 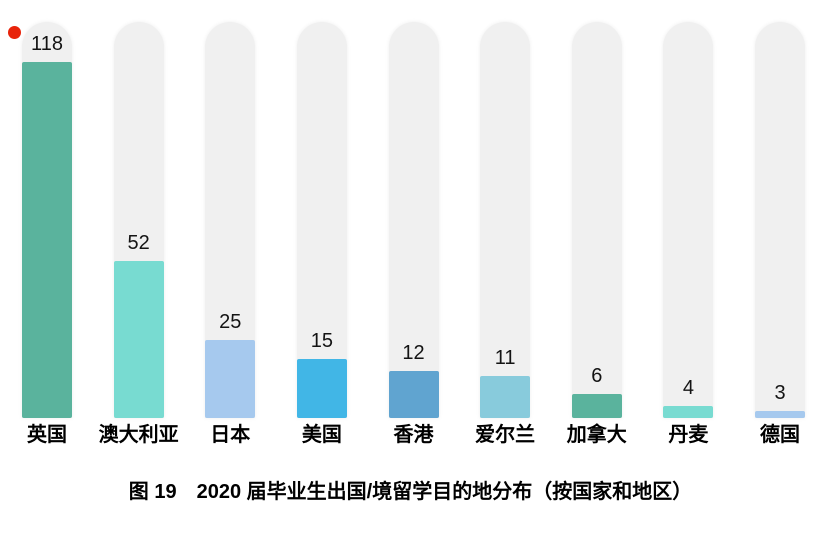 I want to click on bar-category-label: 英国, so click(x=47, y=435).